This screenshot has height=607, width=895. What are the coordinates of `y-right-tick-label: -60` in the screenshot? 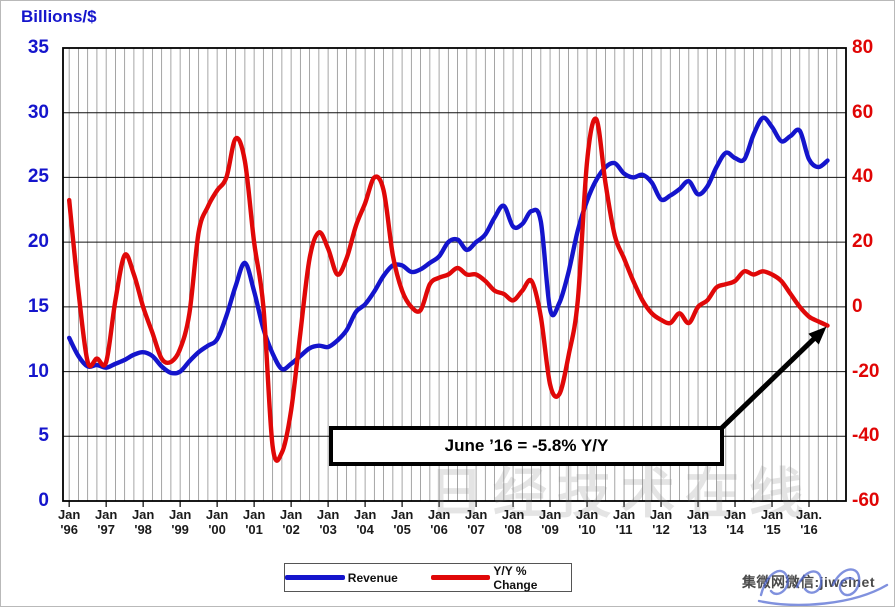 It's located at (866, 500).